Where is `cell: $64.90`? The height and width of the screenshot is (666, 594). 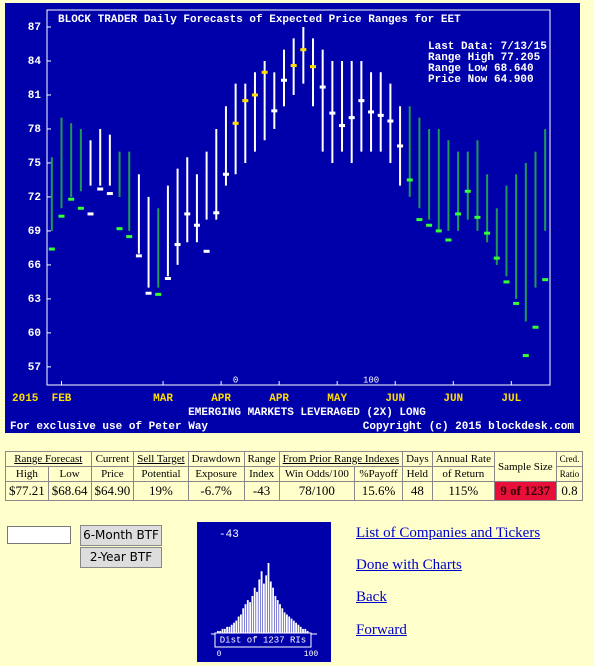 cell: $64.90 is located at coordinates (112, 491).